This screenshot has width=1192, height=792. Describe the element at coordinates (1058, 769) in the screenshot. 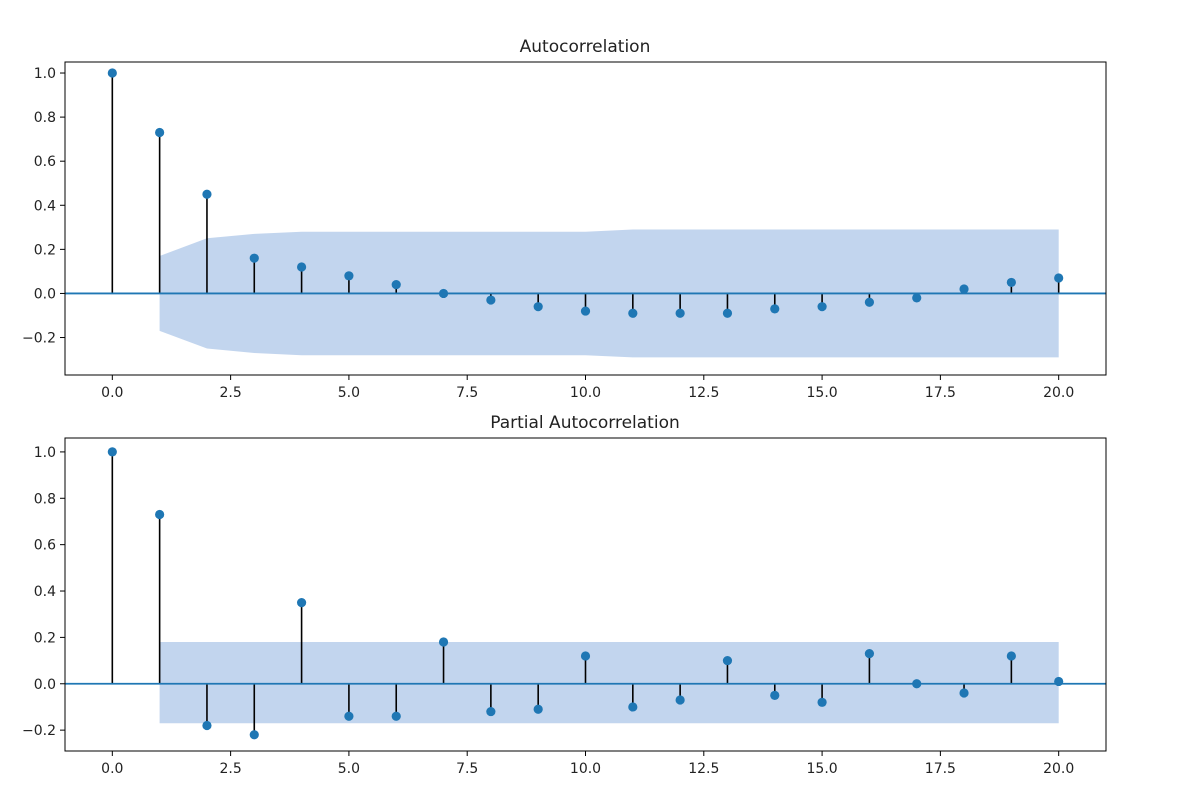

I see `pacf-x-tick-label: 20.0` at that location.